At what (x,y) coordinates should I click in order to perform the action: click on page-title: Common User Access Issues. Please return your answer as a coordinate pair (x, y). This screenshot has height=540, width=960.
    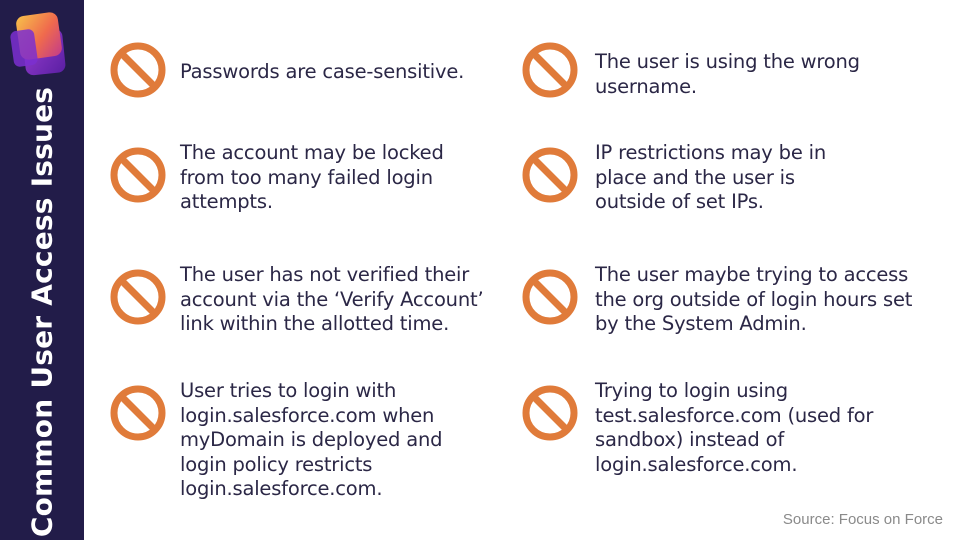
    Looking at the image, I should click on (42, 312).